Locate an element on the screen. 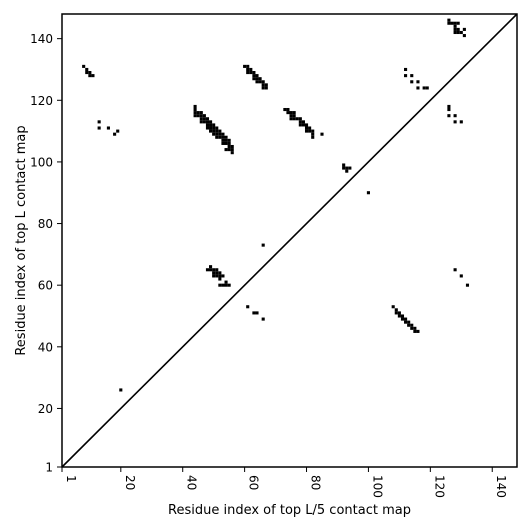 This screenshot has width=531, height=531. x-tick-label: 1 is located at coordinates (71, 479).